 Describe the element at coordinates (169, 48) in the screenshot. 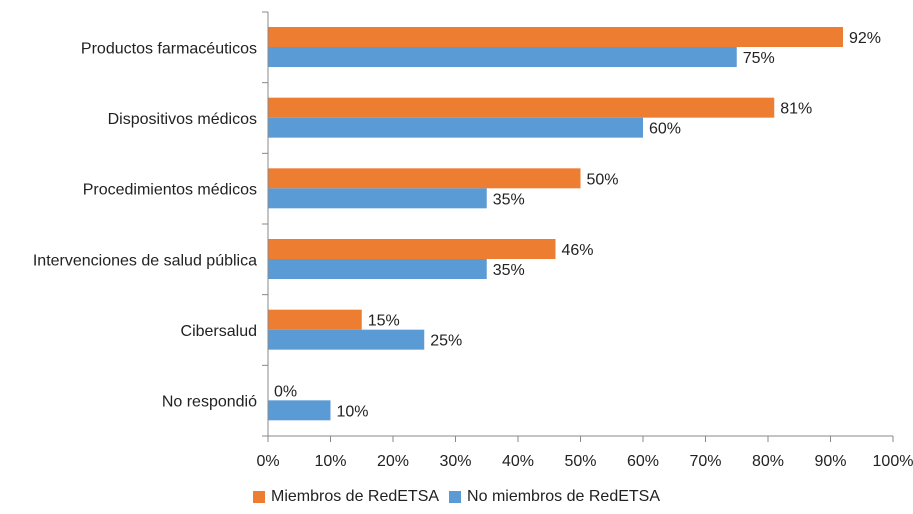

I see `category-label-productos-farmaceuticos: Productos farmacéuticos` at that location.